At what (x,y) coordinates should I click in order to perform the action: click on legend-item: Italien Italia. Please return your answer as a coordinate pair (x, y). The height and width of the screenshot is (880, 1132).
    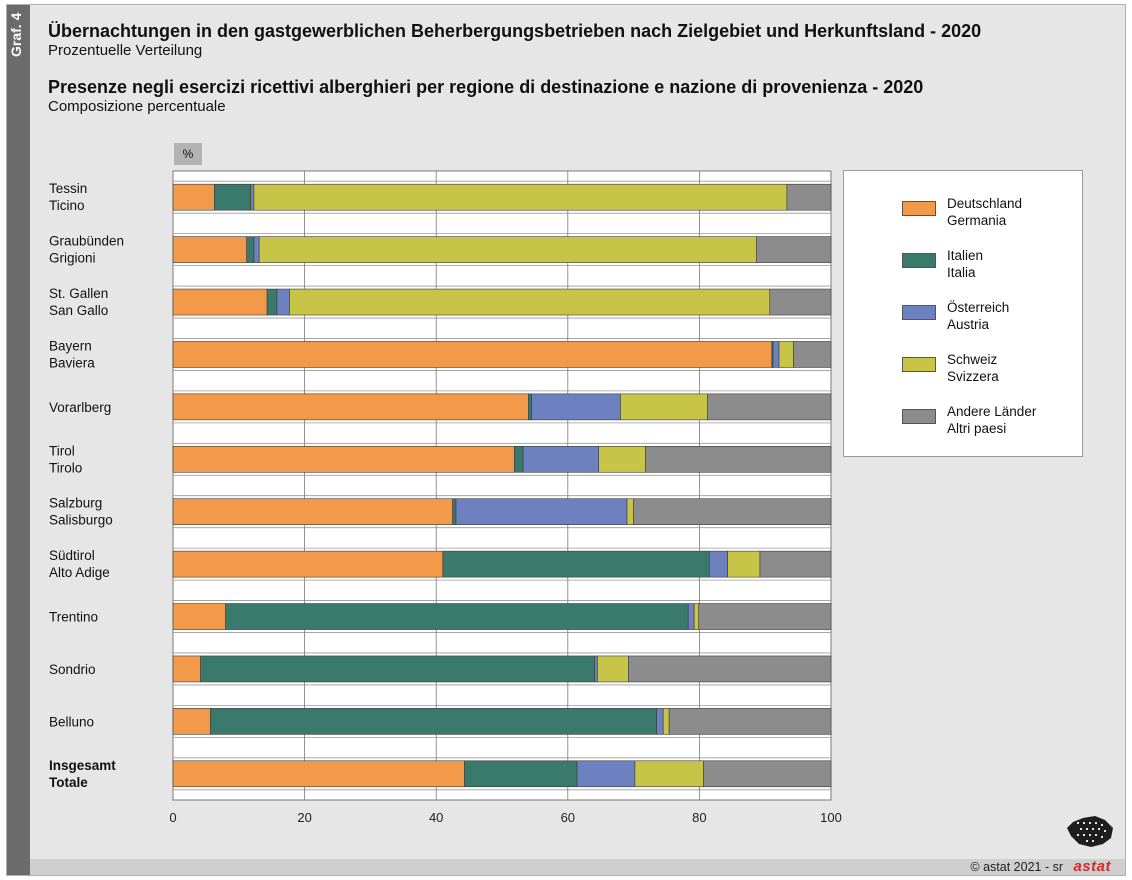
    Looking at the image, I should click on (964, 269).